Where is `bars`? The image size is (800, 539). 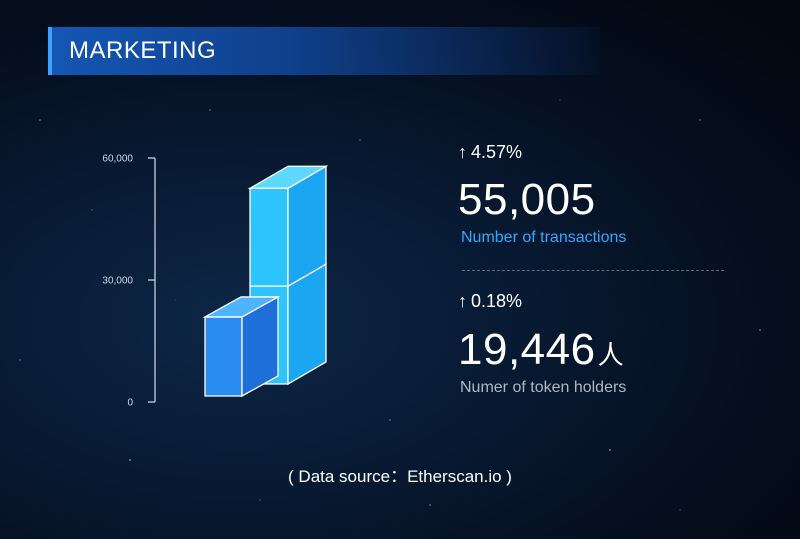 bars is located at coordinates (265, 281).